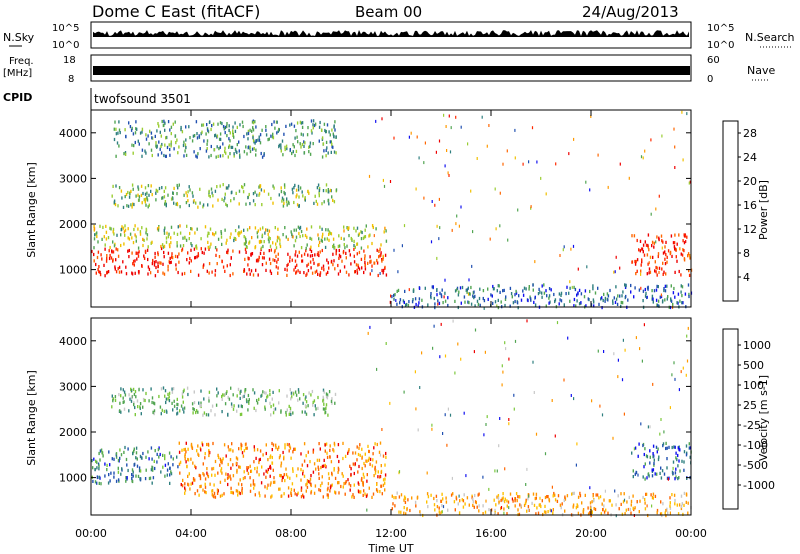  What do you see at coordinates (191, 533) in the screenshot?
I see `x-tick-label: 04:00` at bounding box center [191, 533].